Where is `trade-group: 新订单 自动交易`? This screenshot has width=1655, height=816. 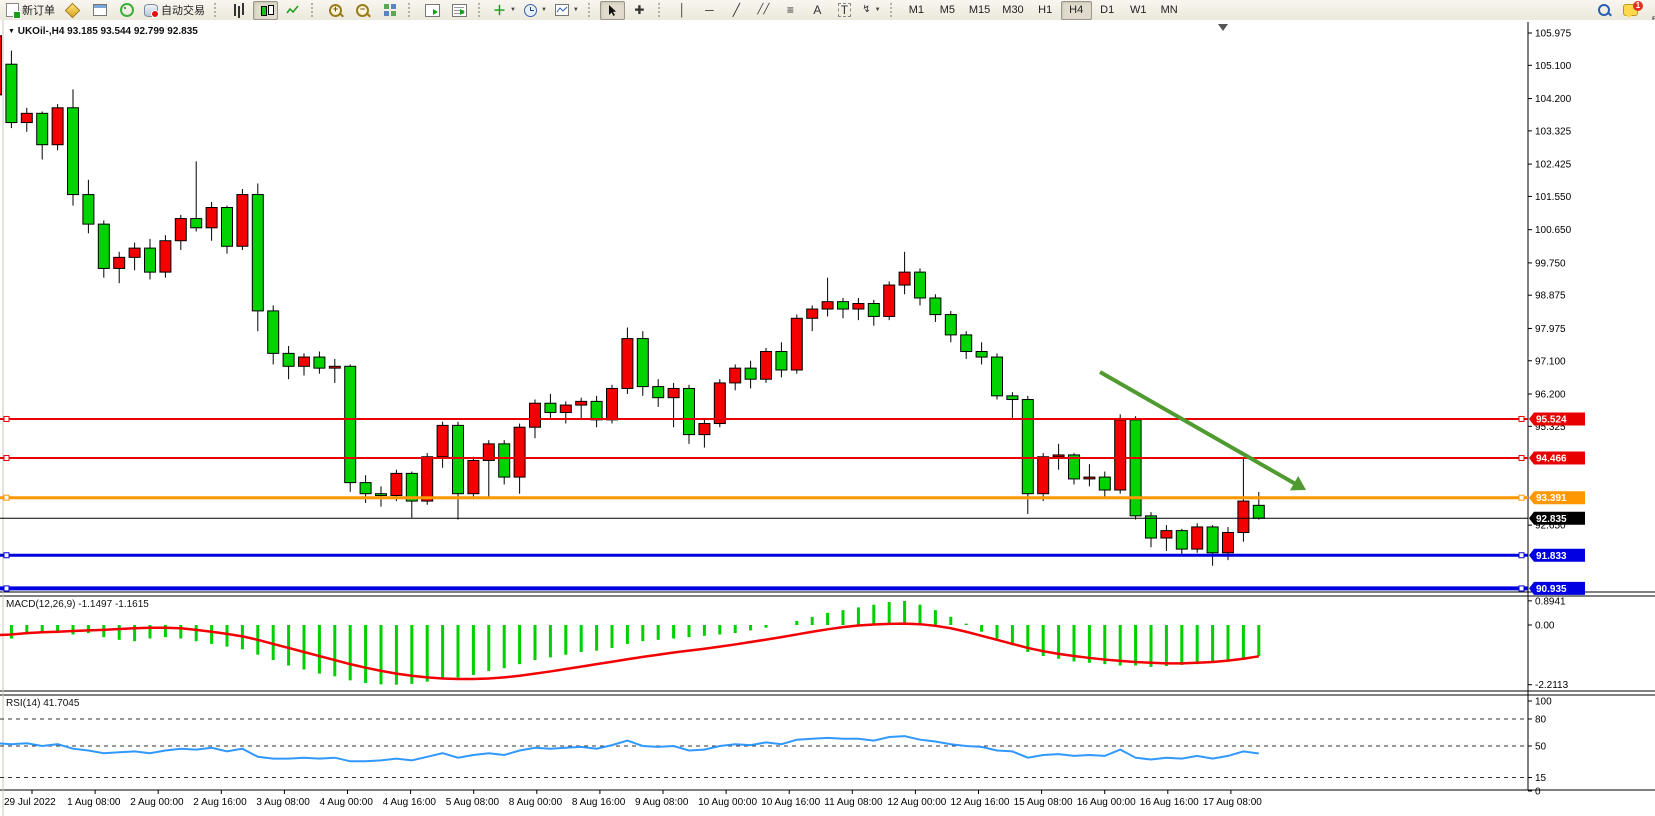 trade-group: 新订单 自动交易 is located at coordinates (105, 10).